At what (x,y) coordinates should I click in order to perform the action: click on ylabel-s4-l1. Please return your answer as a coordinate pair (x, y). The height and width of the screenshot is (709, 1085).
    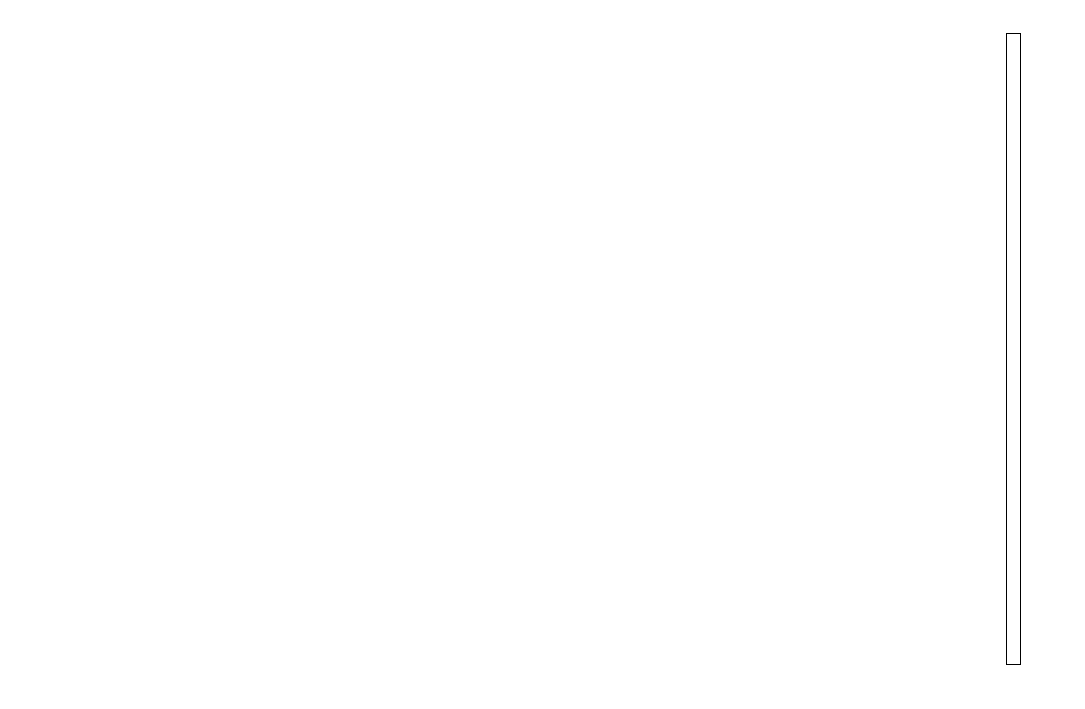
    Looking at the image, I should click on (49, 437).